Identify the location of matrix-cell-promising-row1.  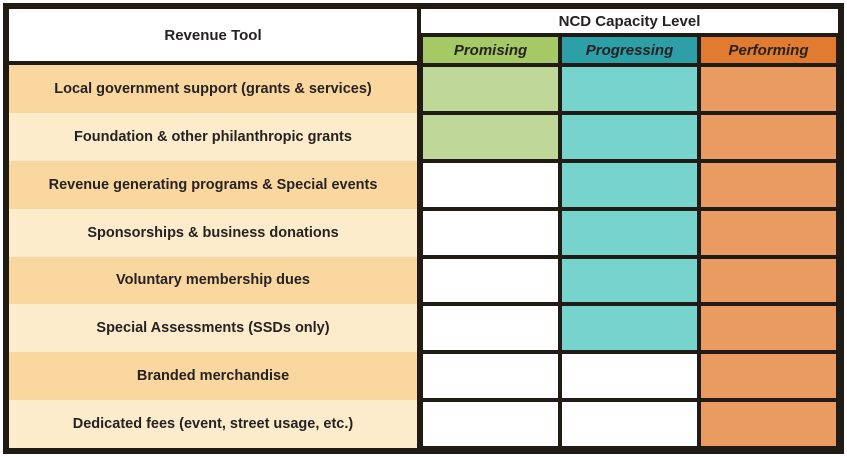
(490, 89).